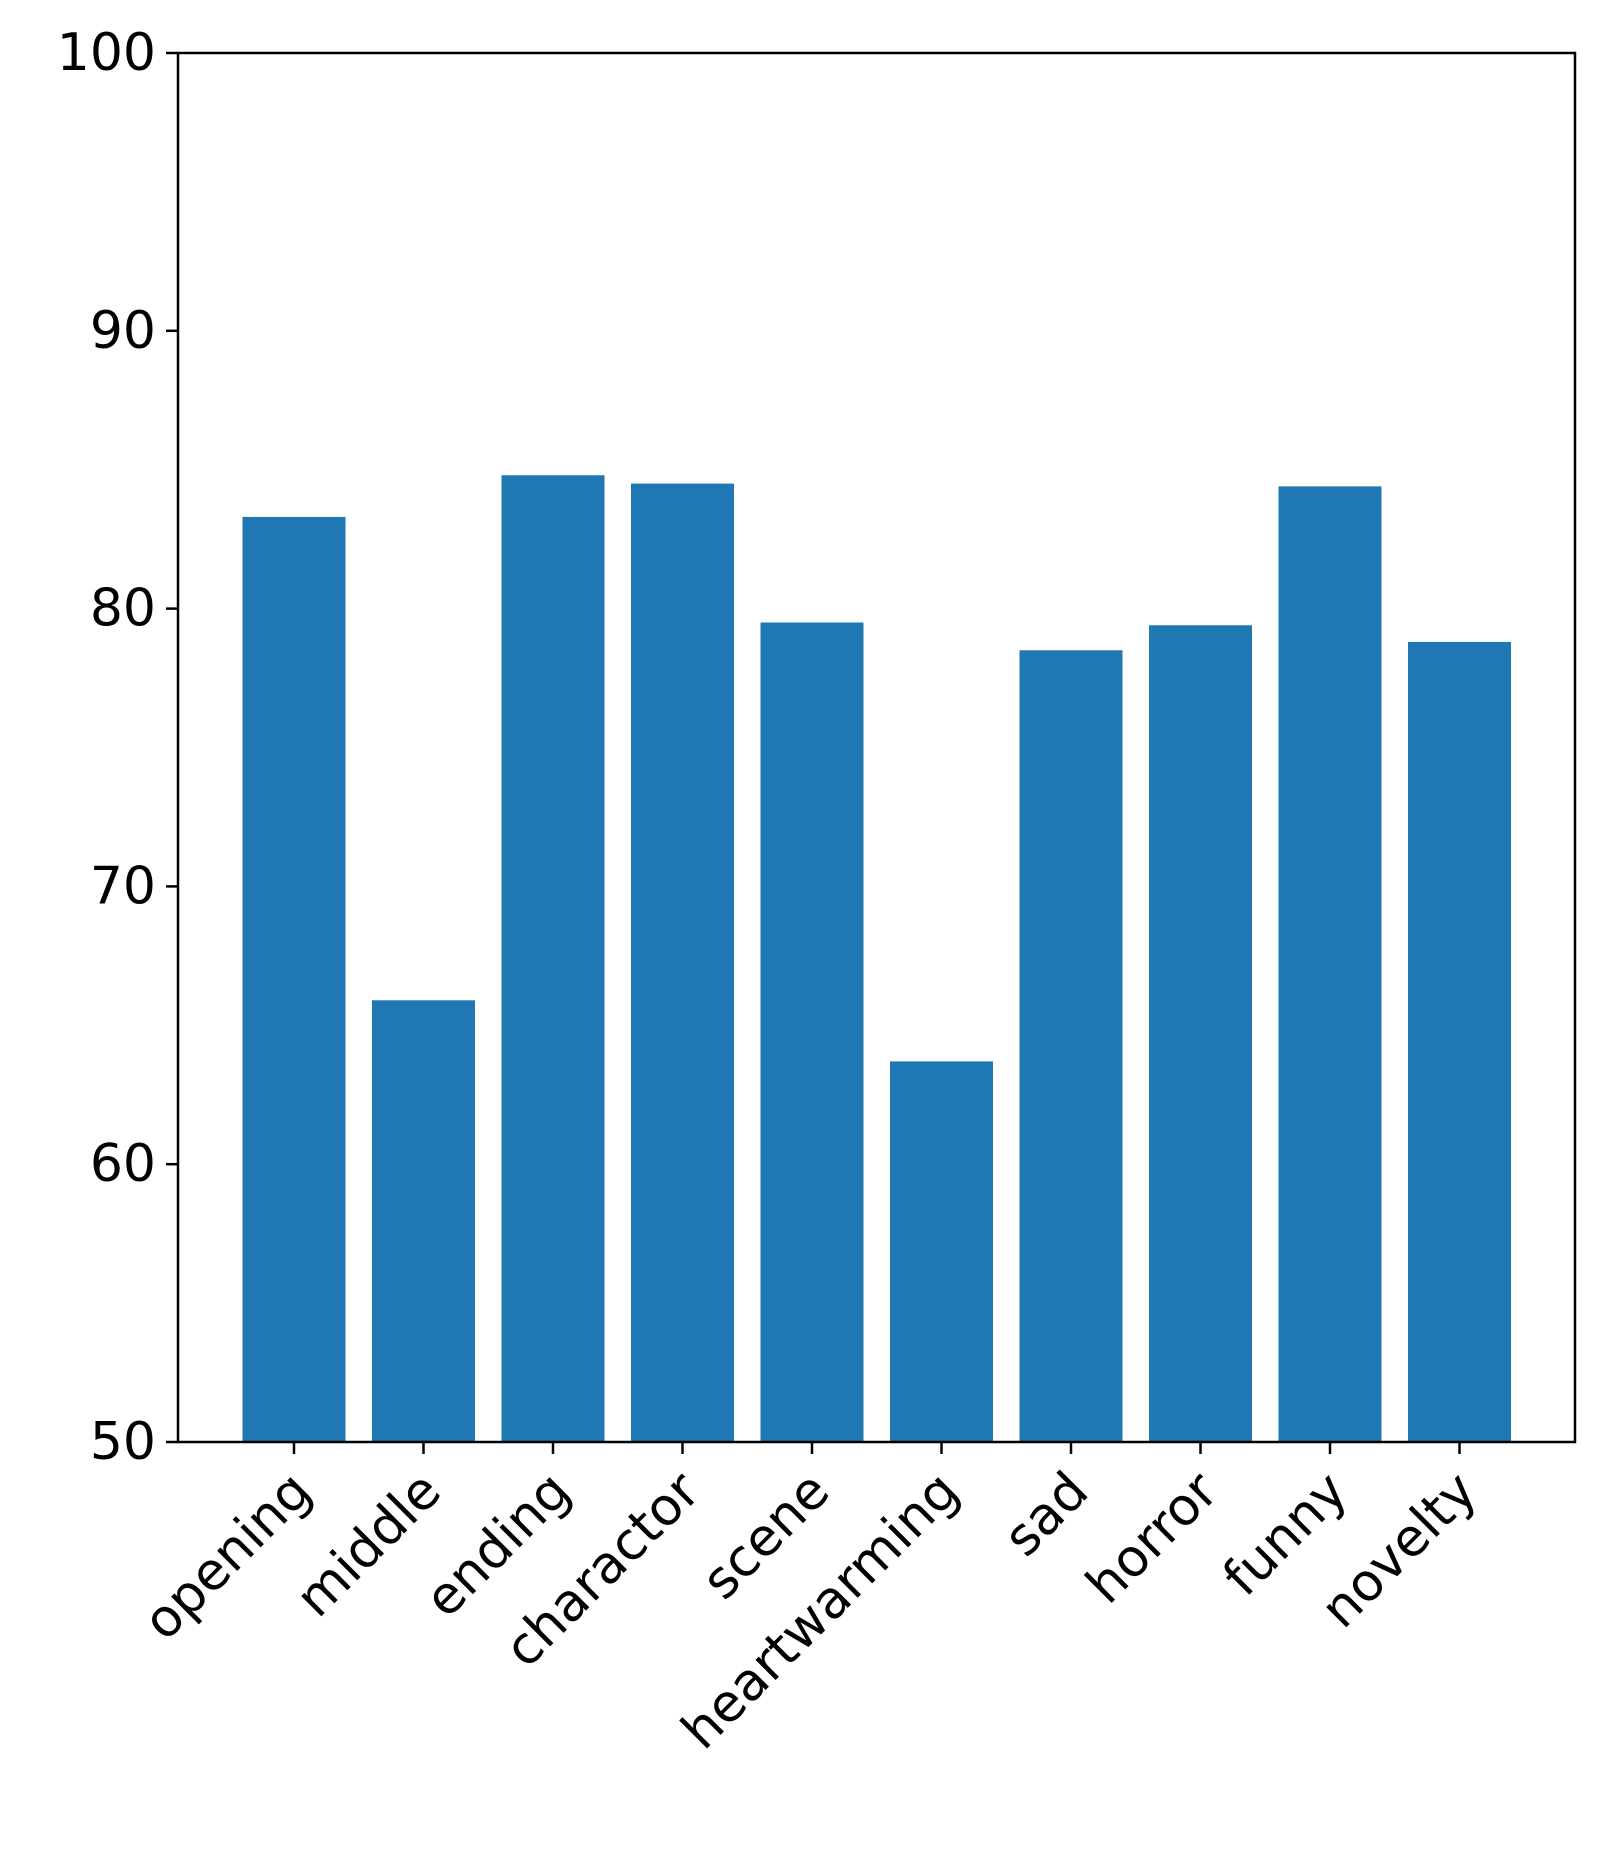 The height and width of the screenshot is (1850, 1603). What do you see at coordinates (123, 1442) in the screenshot?
I see `y-tick-label: 50` at bounding box center [123, 1442].